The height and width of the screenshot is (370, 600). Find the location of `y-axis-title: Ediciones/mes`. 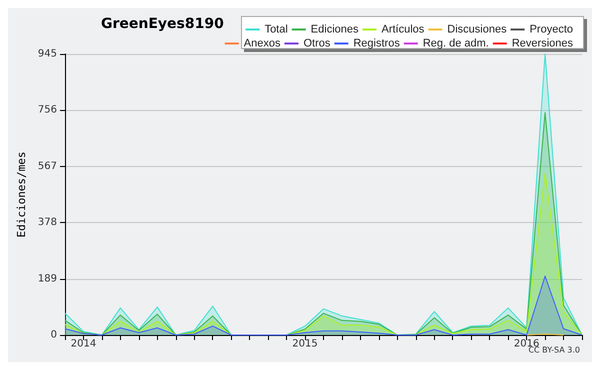

y-axis-title: Ediciones/mes is located at coordinates (21, 194).